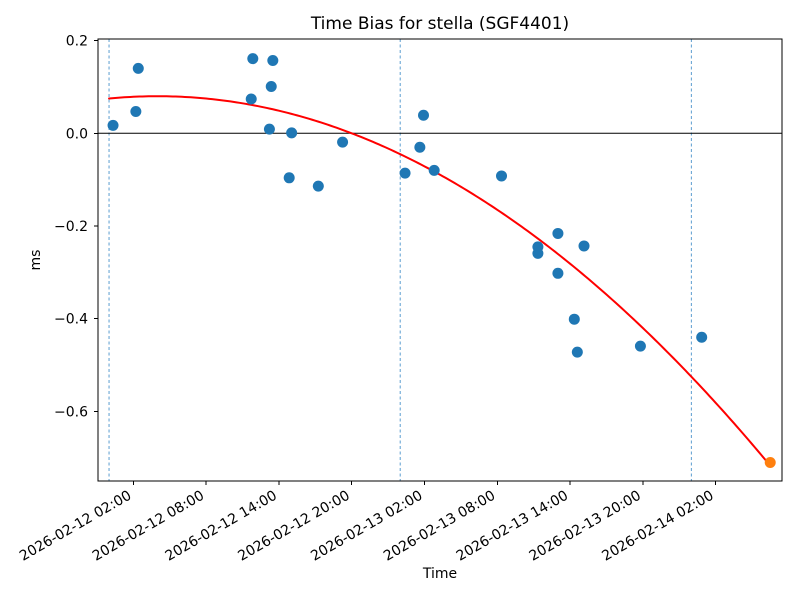 This screenshot has width=800, height=604. What do you see at coordinates (36, 260) in the screenshot?
I see `y-axis-label: ms` at bounding box center [36, 260].